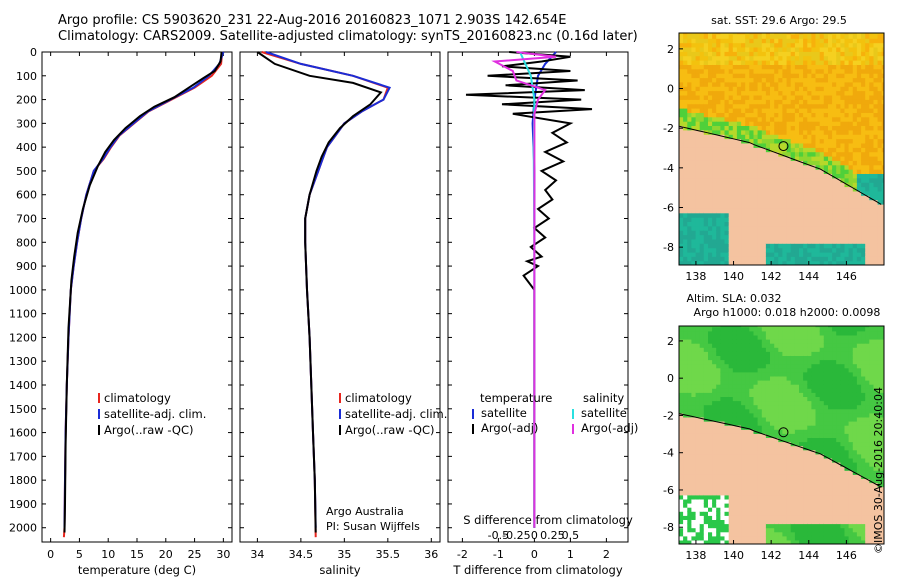  Describe the element at coordinates (257, 554) in the screenshot. I see `salinity-xtick-label: 34` at that location.